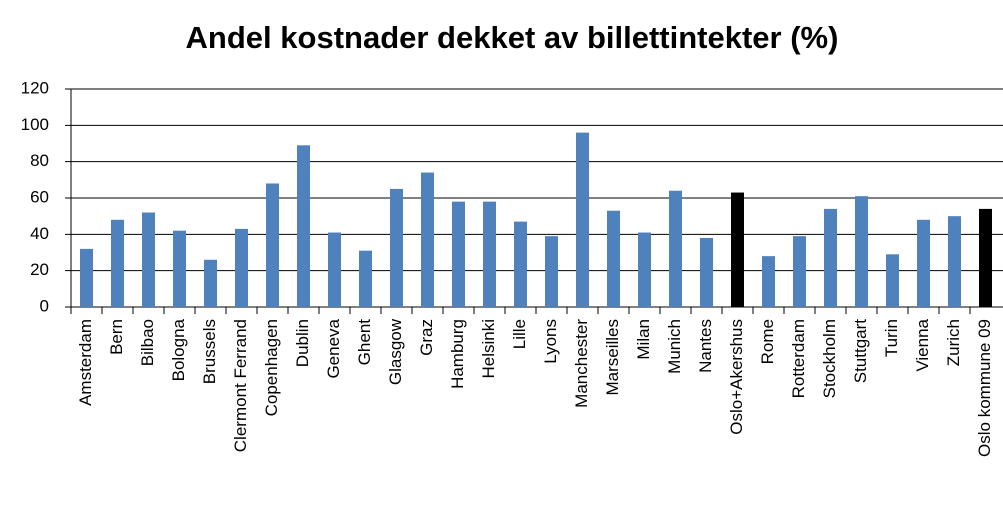 The width and height of the screenshot is (1003, 526). What do you see at coordinates (395, 351) in the screenshot?
I see `x-tick-label: Glasgow` at bounding box center [395, 351].